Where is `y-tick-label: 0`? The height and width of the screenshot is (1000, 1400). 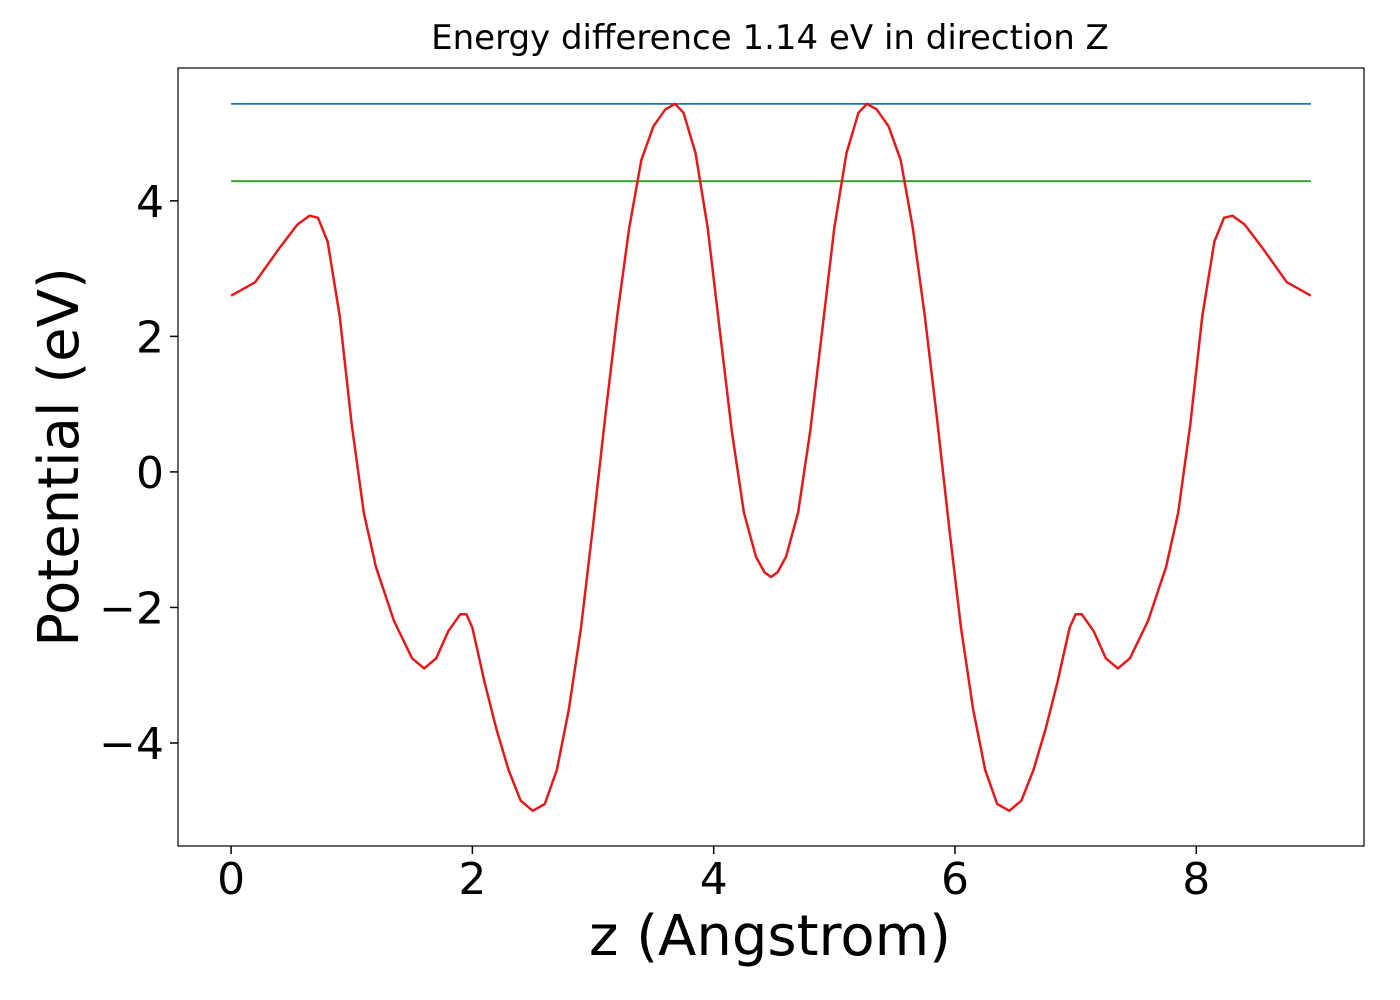
y-tick-label: 0 is located at coordinates (150, 473).